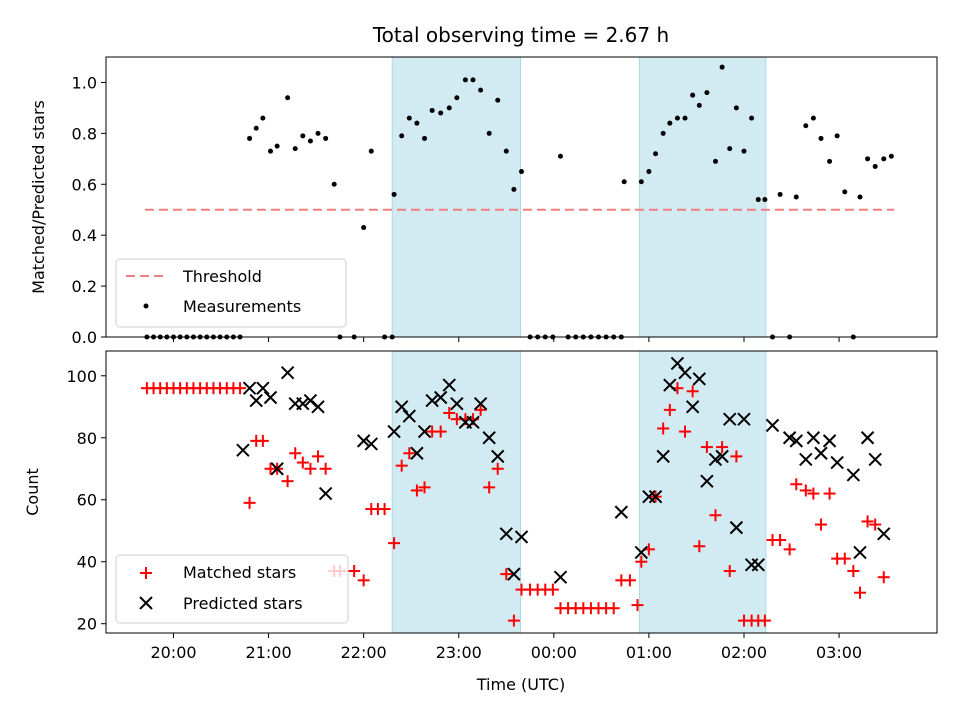 The height and width of the screenshot is (720, 960). I want to click on top-y-tick-label-5: 1.0, so click(84, 82).